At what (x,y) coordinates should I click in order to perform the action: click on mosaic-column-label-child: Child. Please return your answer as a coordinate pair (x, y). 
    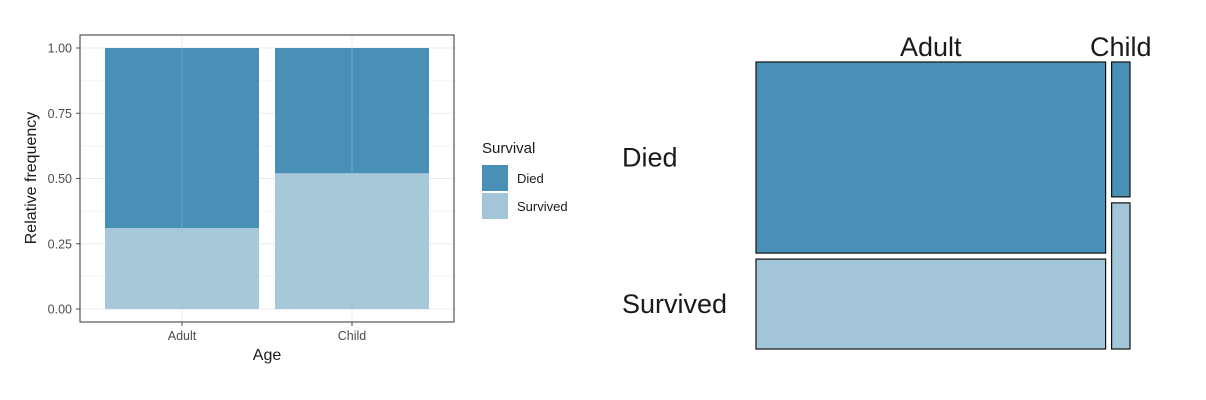
    Looking at the image, I should click on (1121, 47).